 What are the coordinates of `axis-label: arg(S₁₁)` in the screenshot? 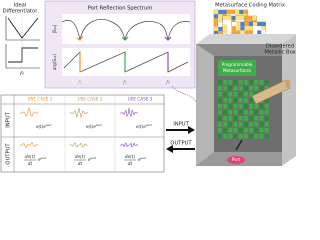 It's located at (54, 62).